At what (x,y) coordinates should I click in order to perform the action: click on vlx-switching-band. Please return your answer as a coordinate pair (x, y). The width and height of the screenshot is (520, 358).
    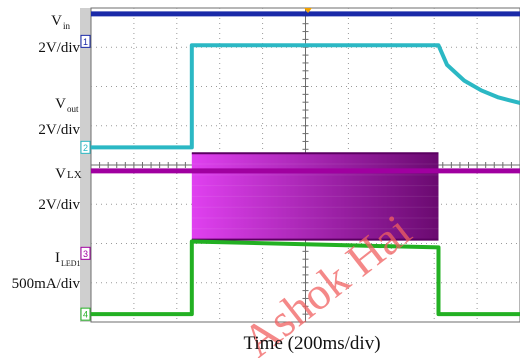
    Looking at the image, I should click on (315, 196).